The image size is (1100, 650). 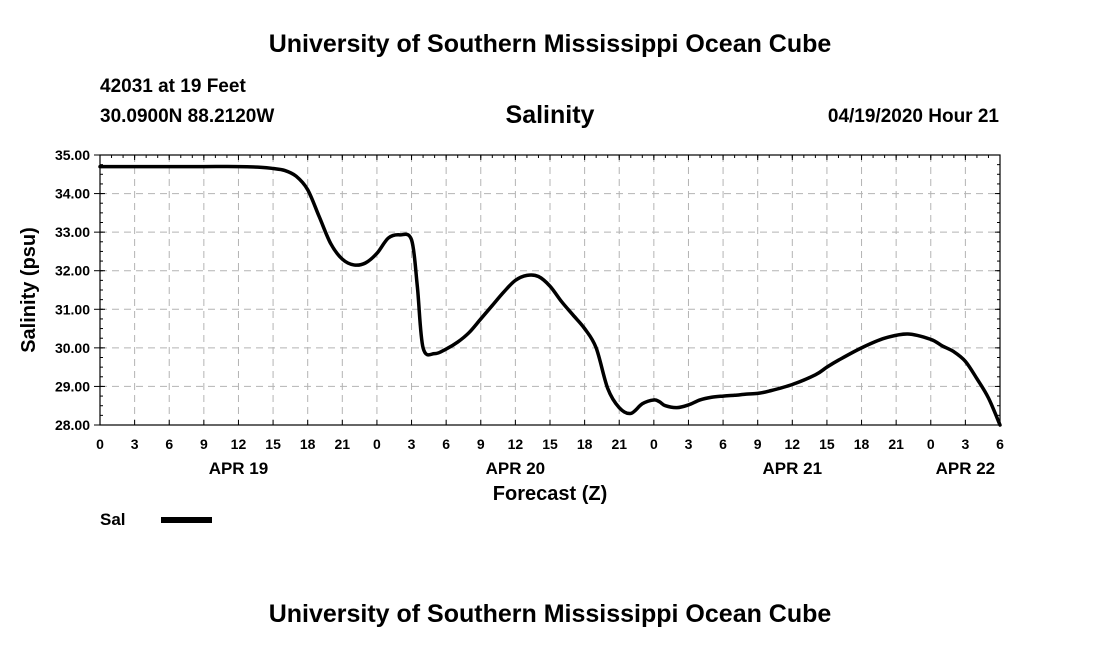 What do you see at coordinates (516, 468) in the screenshot?
I see `day-label: APR 20` at bounding box center [516, 468].